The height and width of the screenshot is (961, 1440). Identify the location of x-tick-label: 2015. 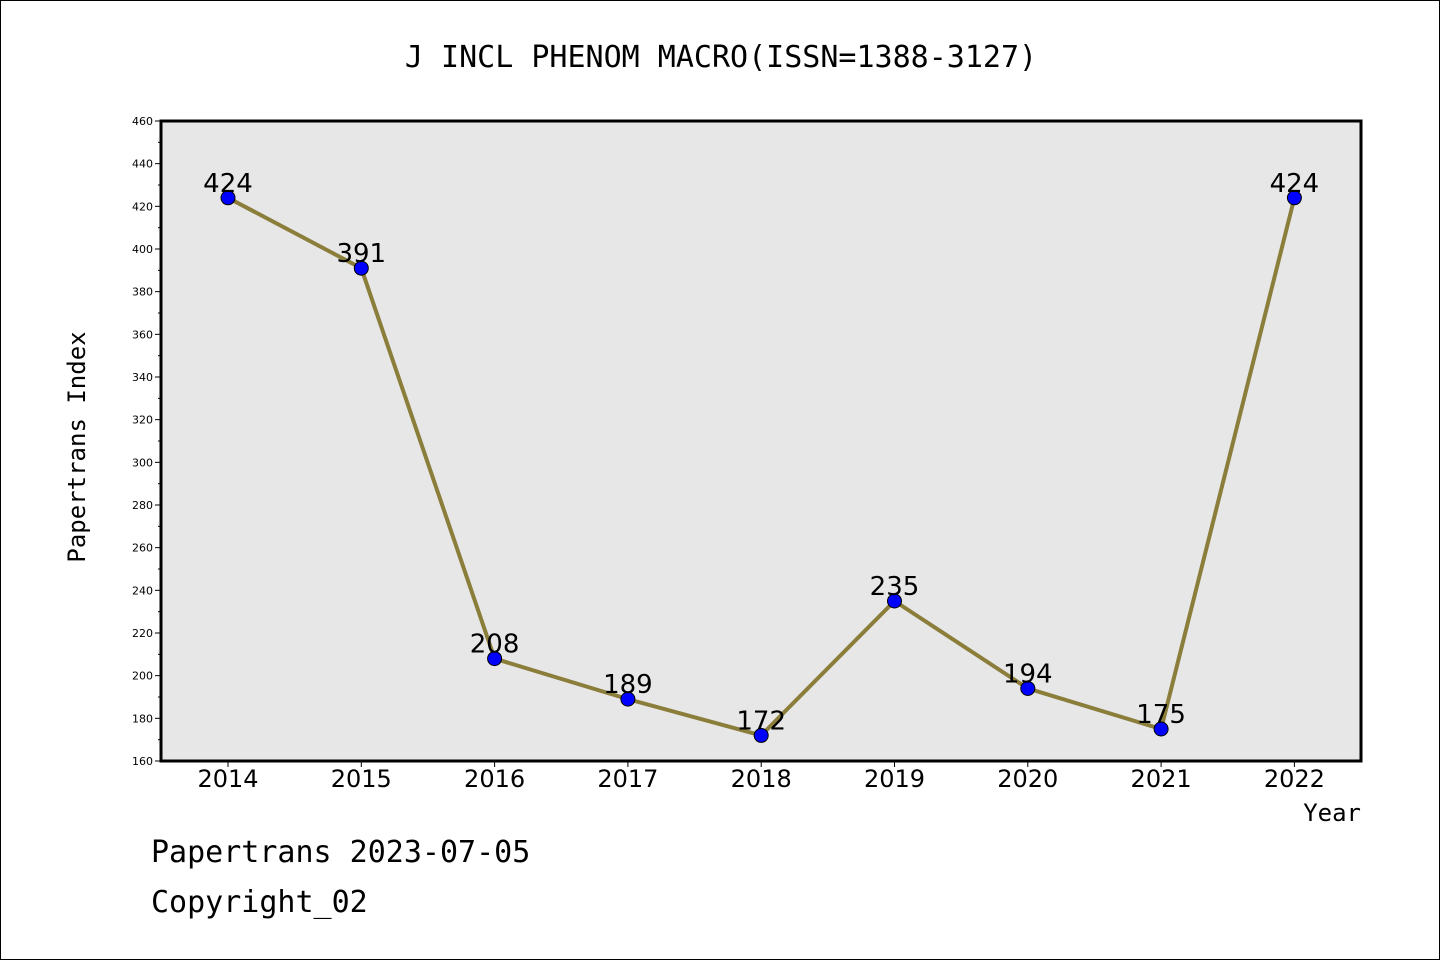
(361, 779).